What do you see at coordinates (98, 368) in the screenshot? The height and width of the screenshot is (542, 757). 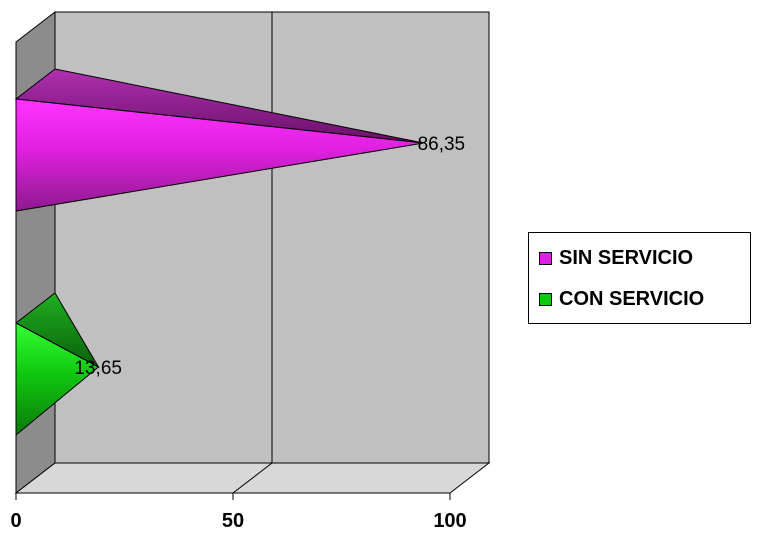 I see `data-label: 13,65` at bounding box center [98, 368].